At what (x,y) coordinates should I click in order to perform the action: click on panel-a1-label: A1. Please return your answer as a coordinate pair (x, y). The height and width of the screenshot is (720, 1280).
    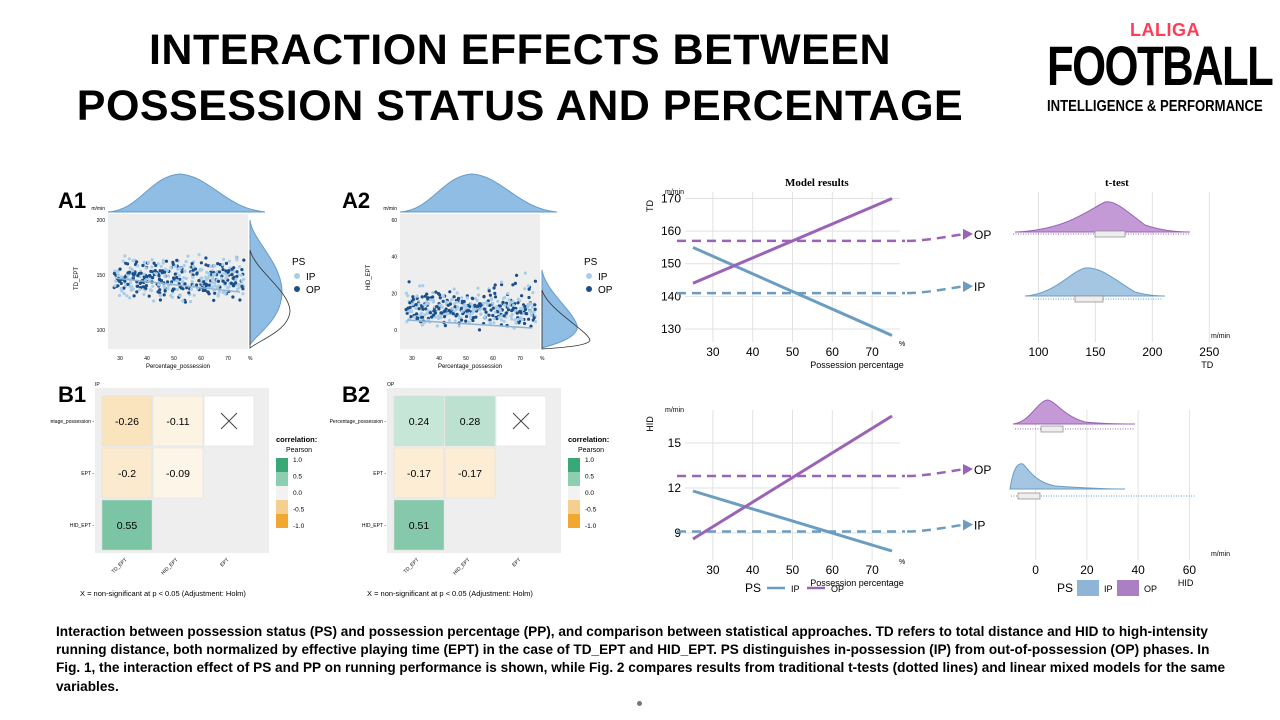
    Looking at the image, I should click on (72, 200).